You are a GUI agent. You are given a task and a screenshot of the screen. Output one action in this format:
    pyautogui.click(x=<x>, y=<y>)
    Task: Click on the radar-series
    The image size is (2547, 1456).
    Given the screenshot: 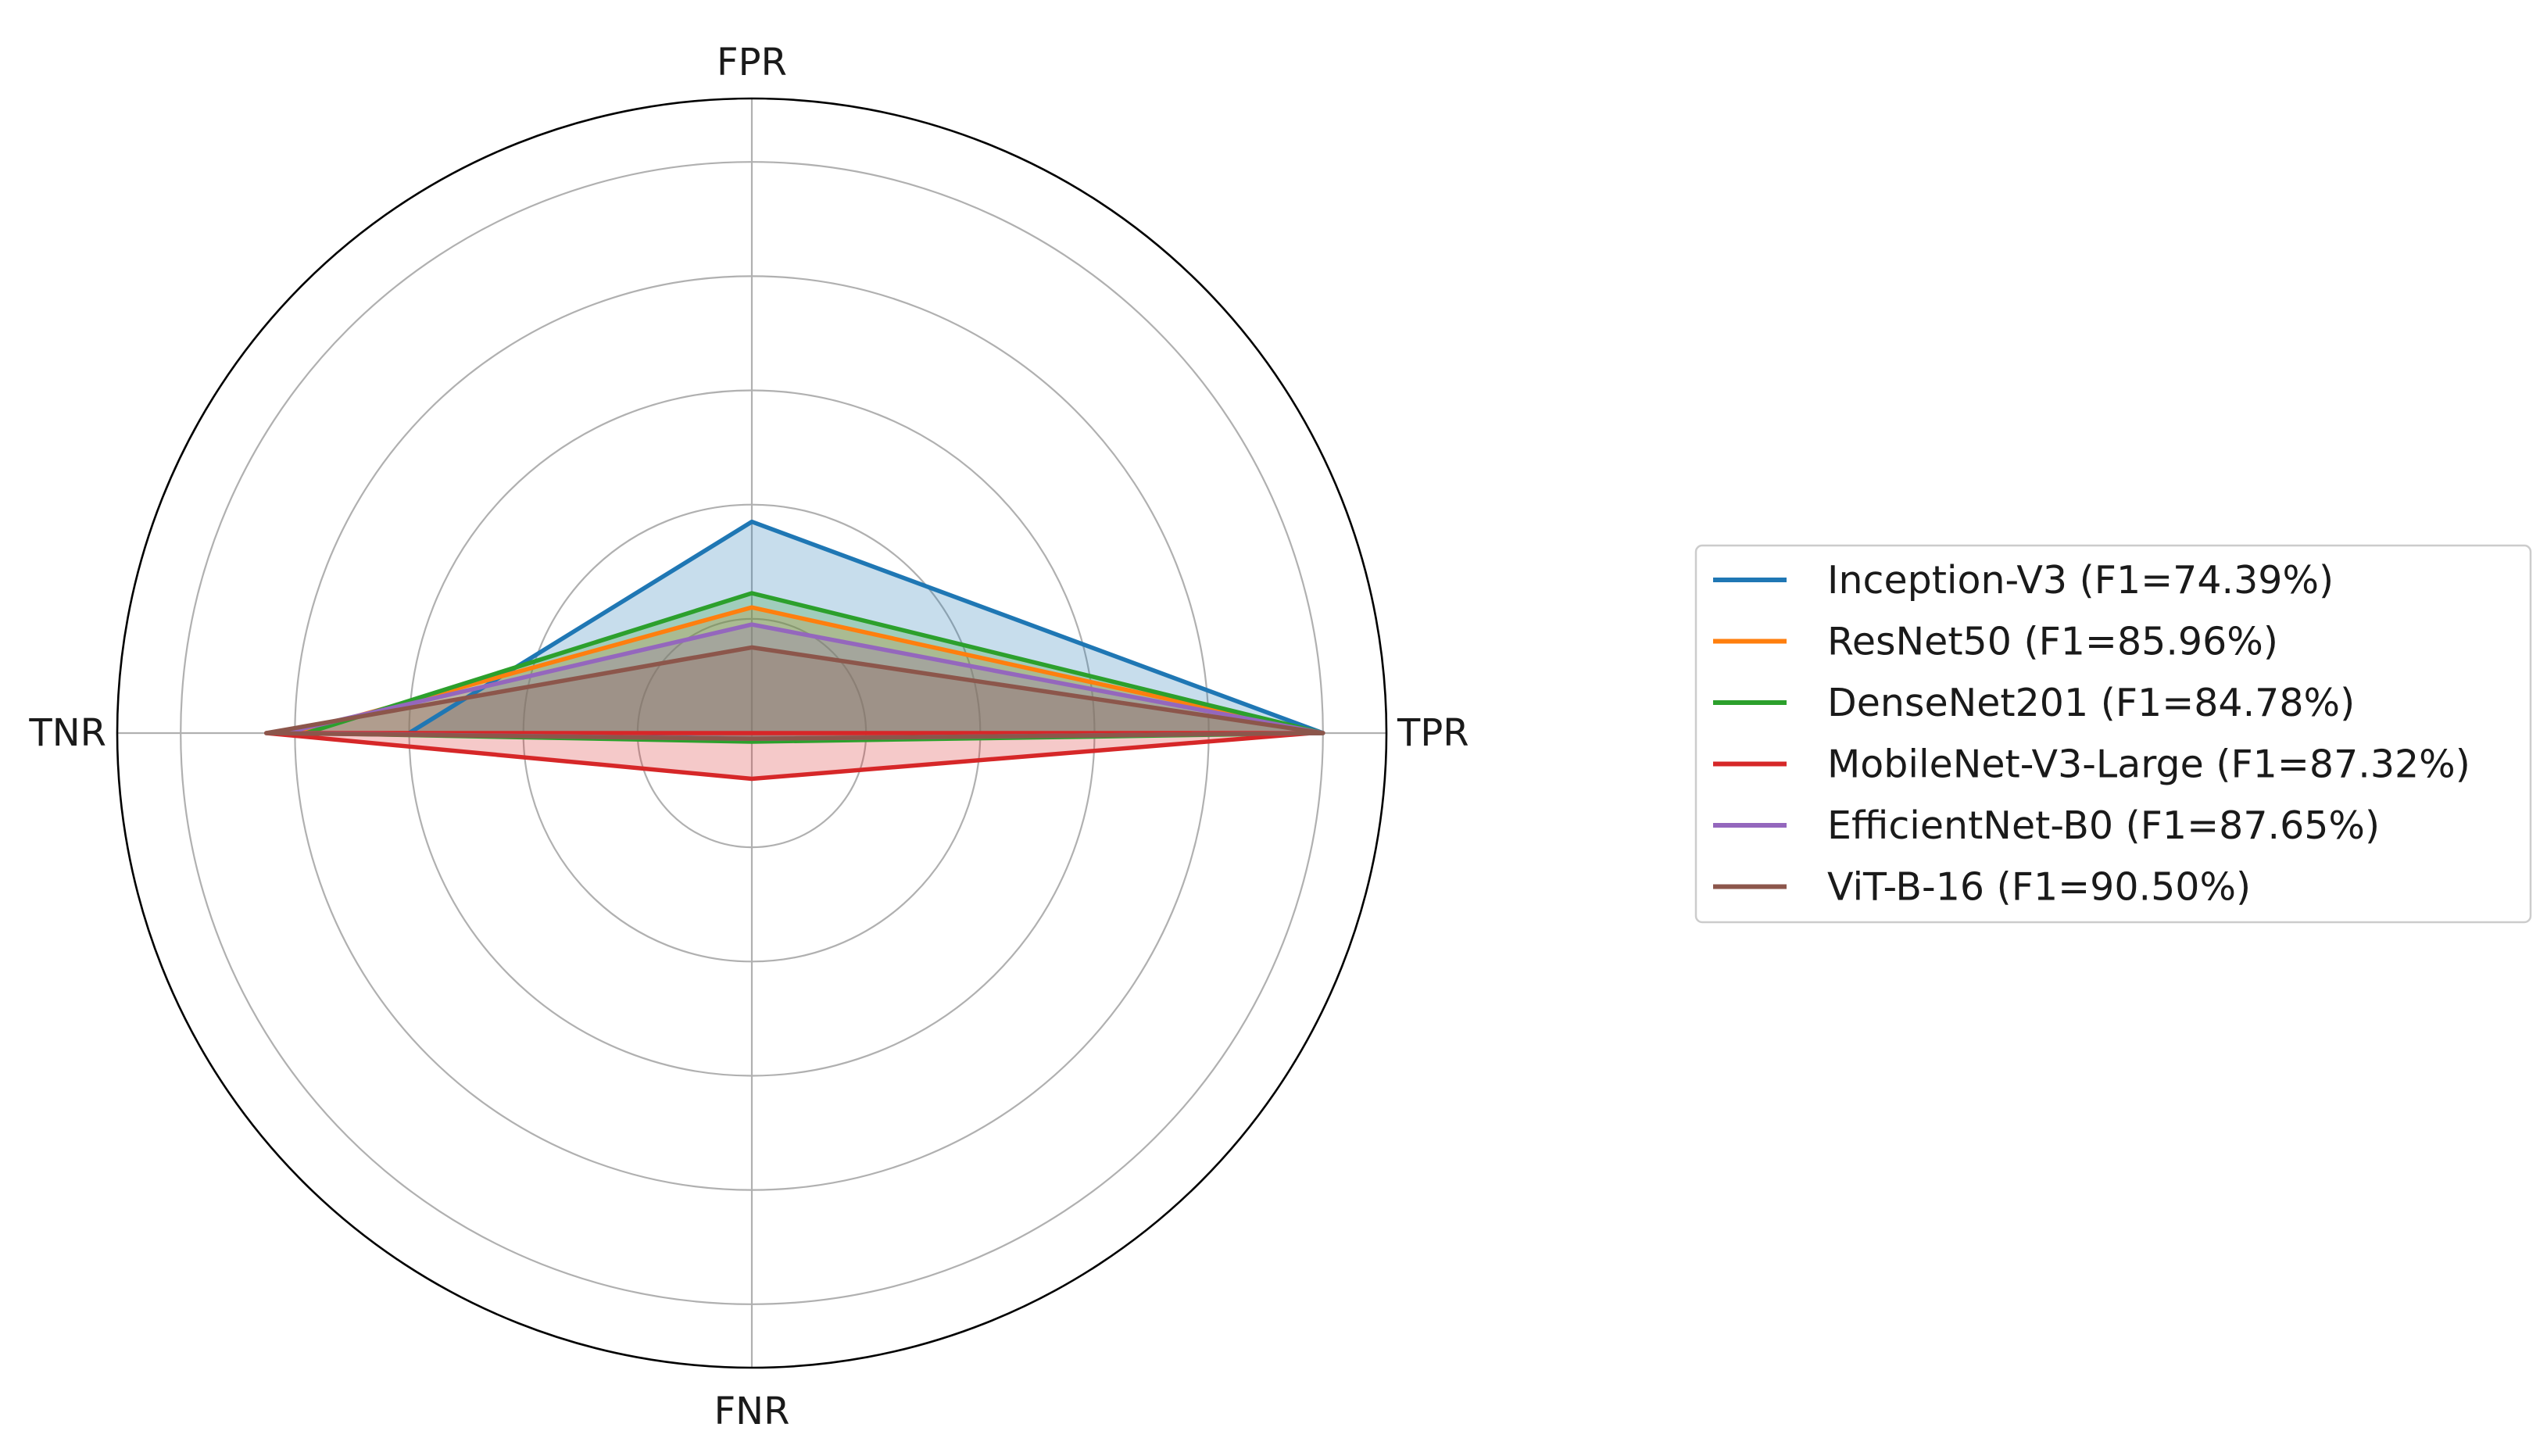 What is the action you would take?
    pyautogui.click(x=795, y=650)
    